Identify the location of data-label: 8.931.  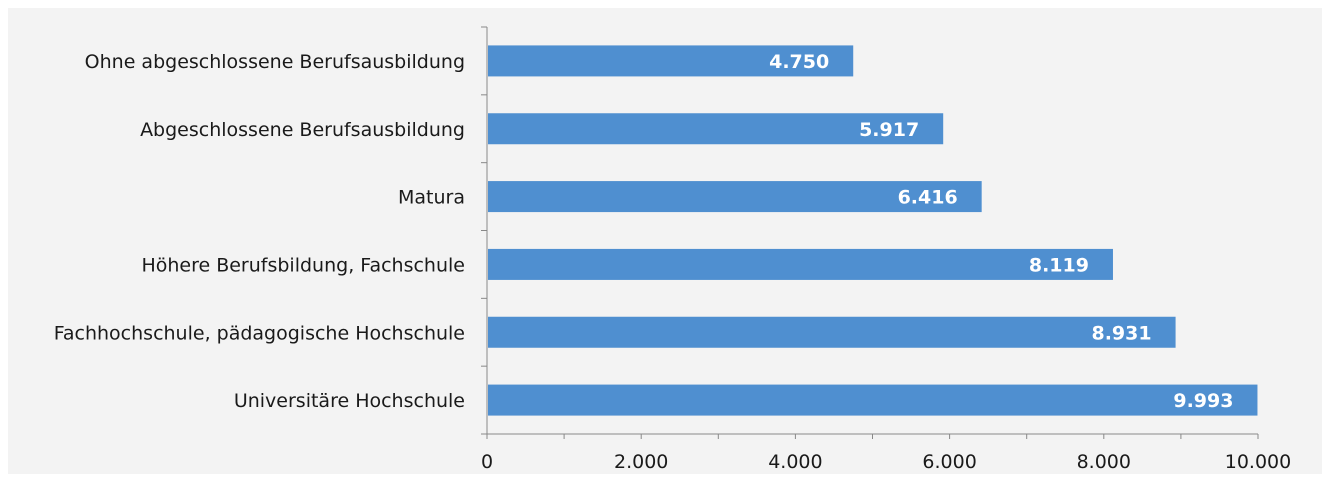
(1121, 333).